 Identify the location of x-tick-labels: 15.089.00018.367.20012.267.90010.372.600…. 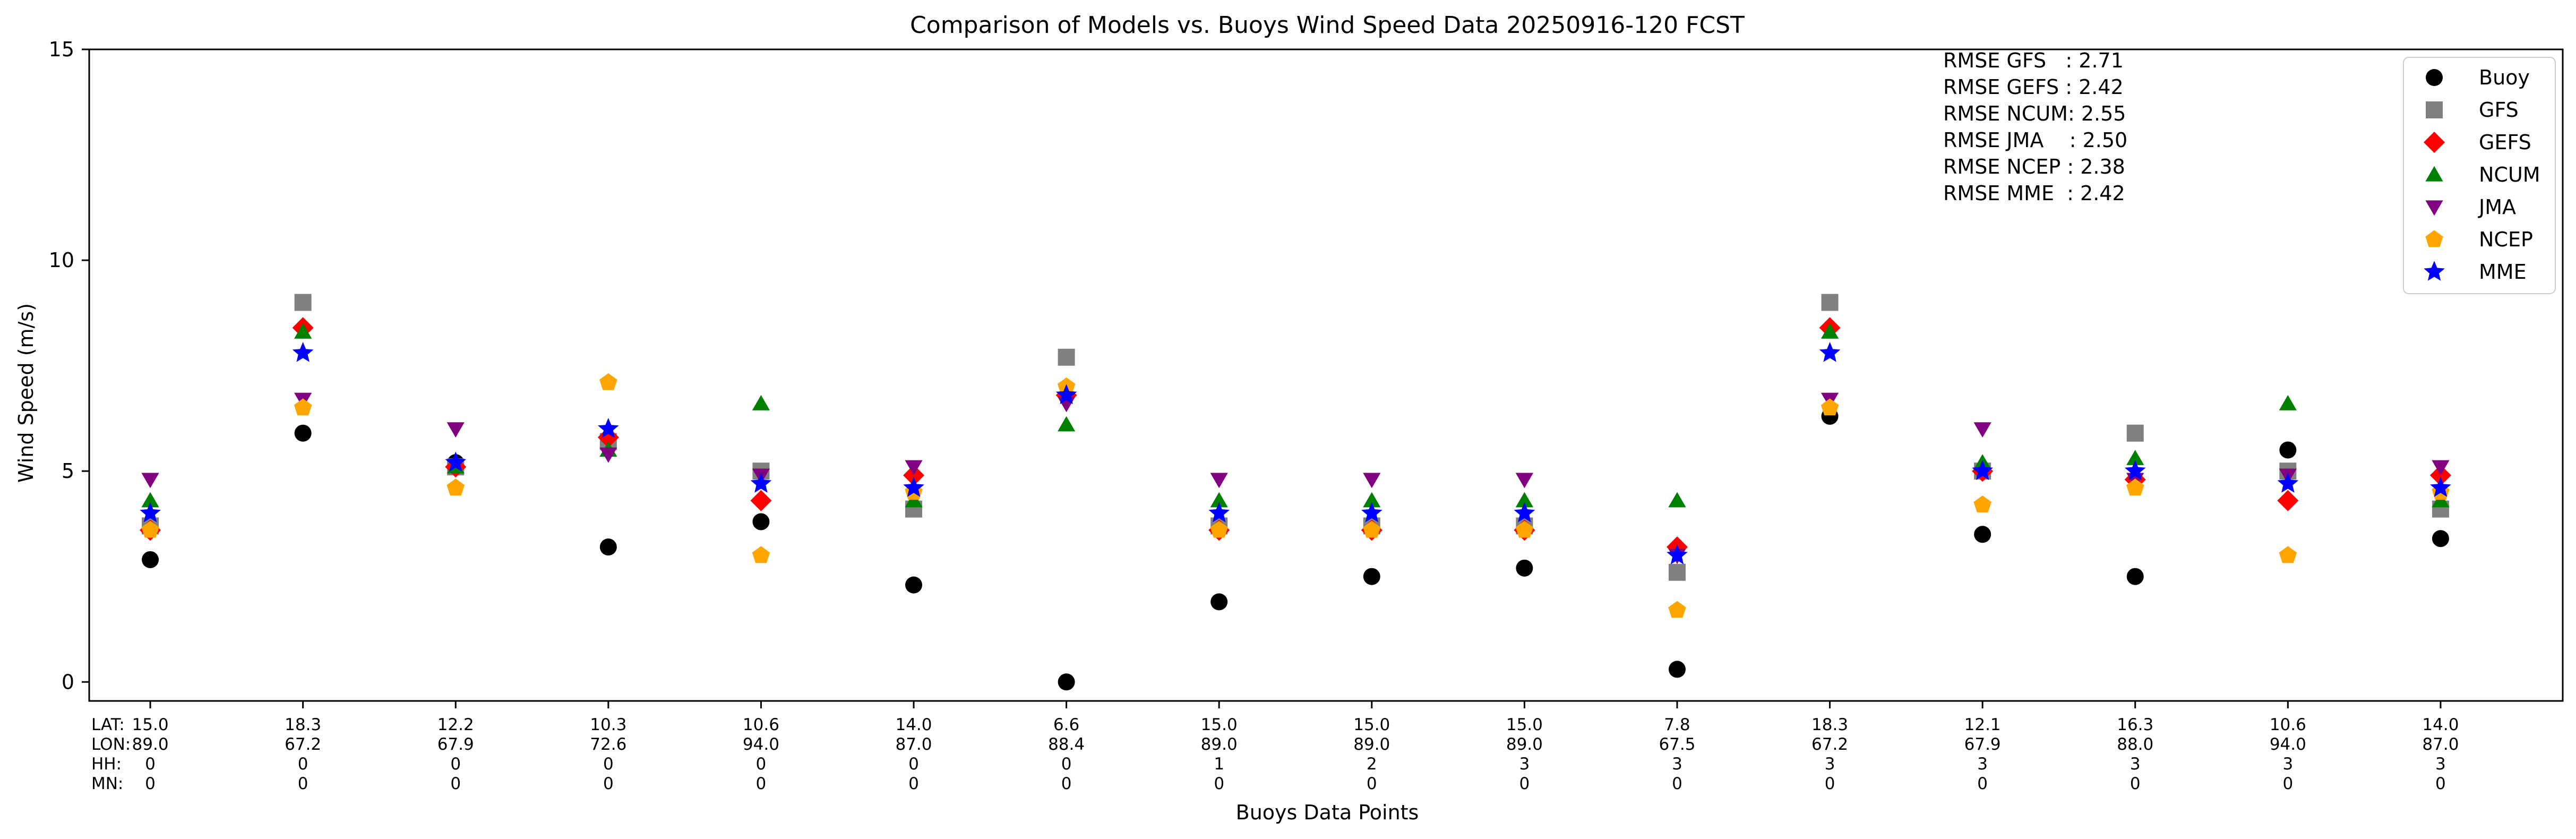
(1334, 754).